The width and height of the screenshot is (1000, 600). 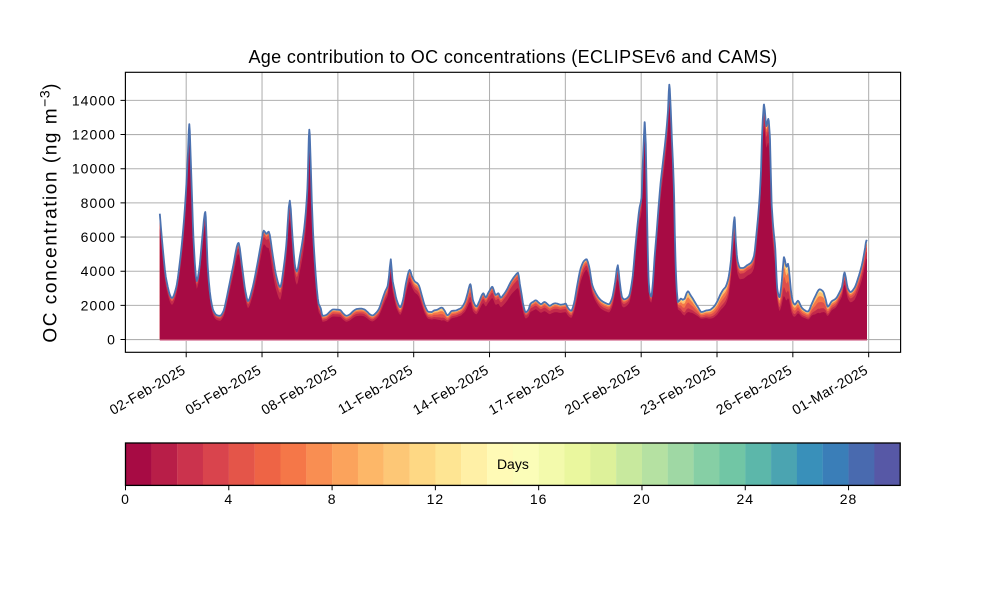 What do you see at coordinates (849, 499) in the screenshot?
I see `svg-text: 28` at bounding box center [849, 499].